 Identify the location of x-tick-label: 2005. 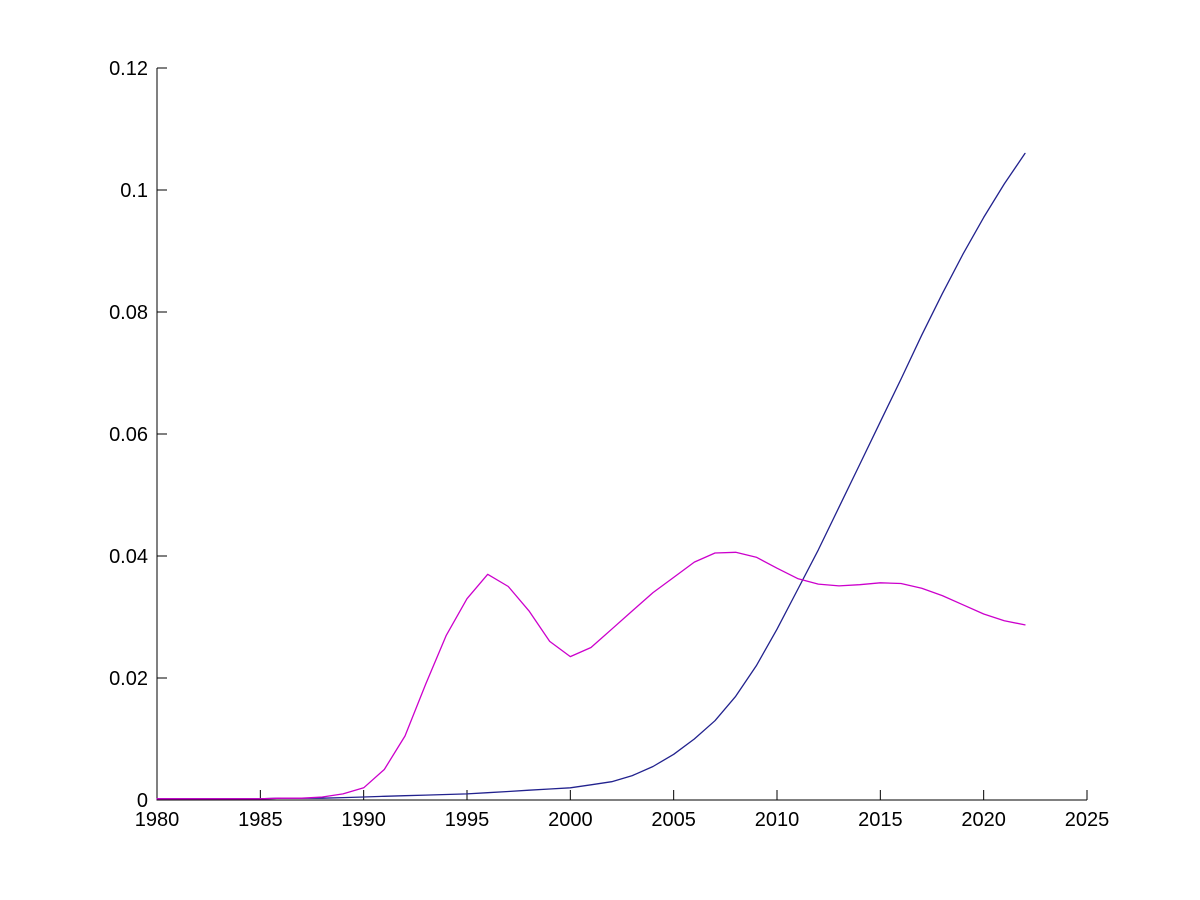
(673, 820).